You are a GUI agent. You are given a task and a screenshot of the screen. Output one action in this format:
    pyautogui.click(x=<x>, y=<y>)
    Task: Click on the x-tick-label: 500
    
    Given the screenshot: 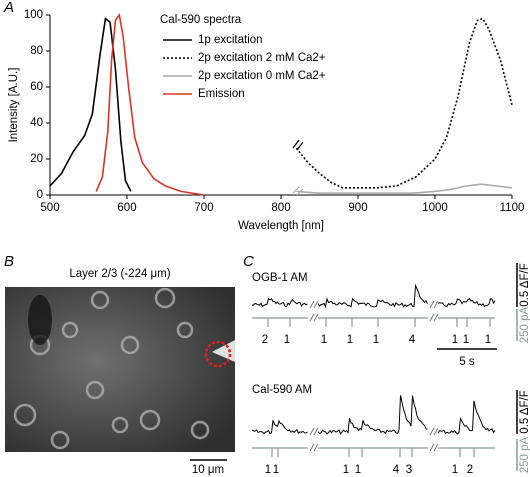 What is the action you would take?
    pyautogui.click(x=49, y=208)
    